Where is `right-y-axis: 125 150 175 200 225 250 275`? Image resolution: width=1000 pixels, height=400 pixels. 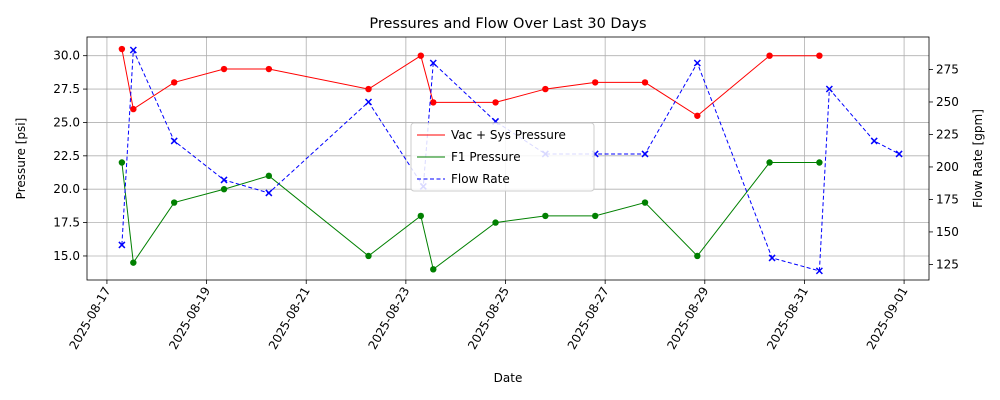
right-y-axis: 125 150 175 200 225 250 275 is located at coordinates (944, 166).